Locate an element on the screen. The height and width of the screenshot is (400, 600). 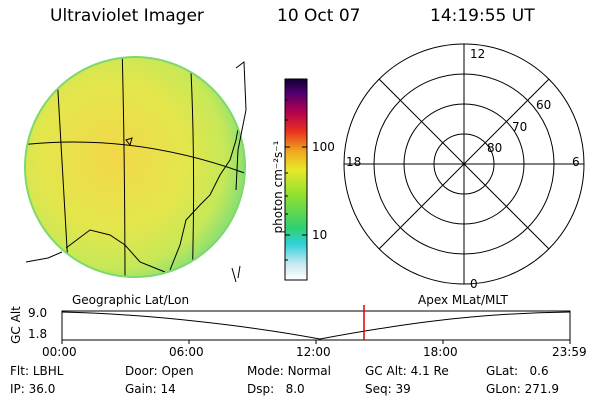
lat-label-70: 70 is located at coordinates (520, 127).